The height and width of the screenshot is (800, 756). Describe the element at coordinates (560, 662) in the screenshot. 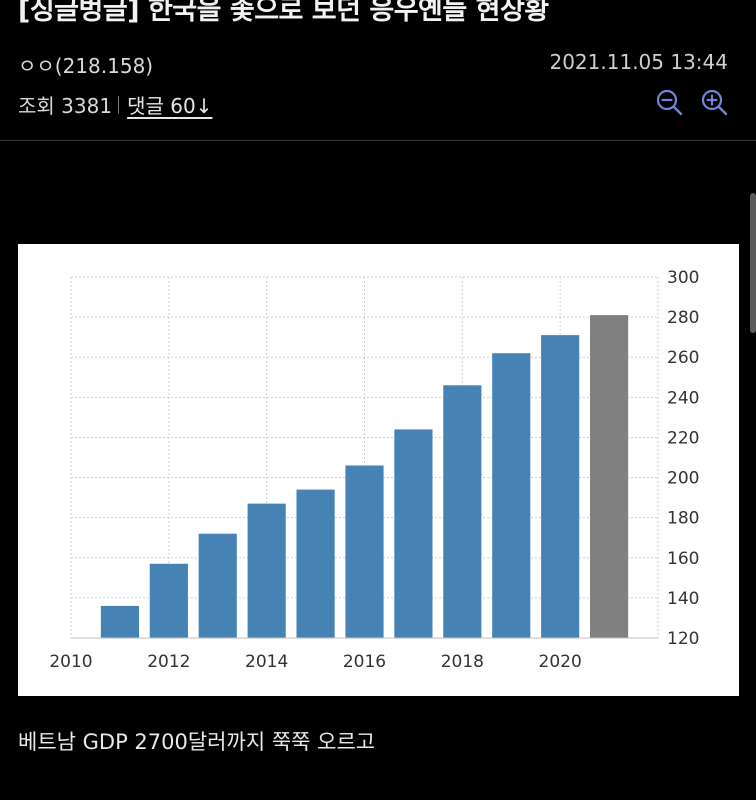

I see `x-tick-label: 2020` at that location.